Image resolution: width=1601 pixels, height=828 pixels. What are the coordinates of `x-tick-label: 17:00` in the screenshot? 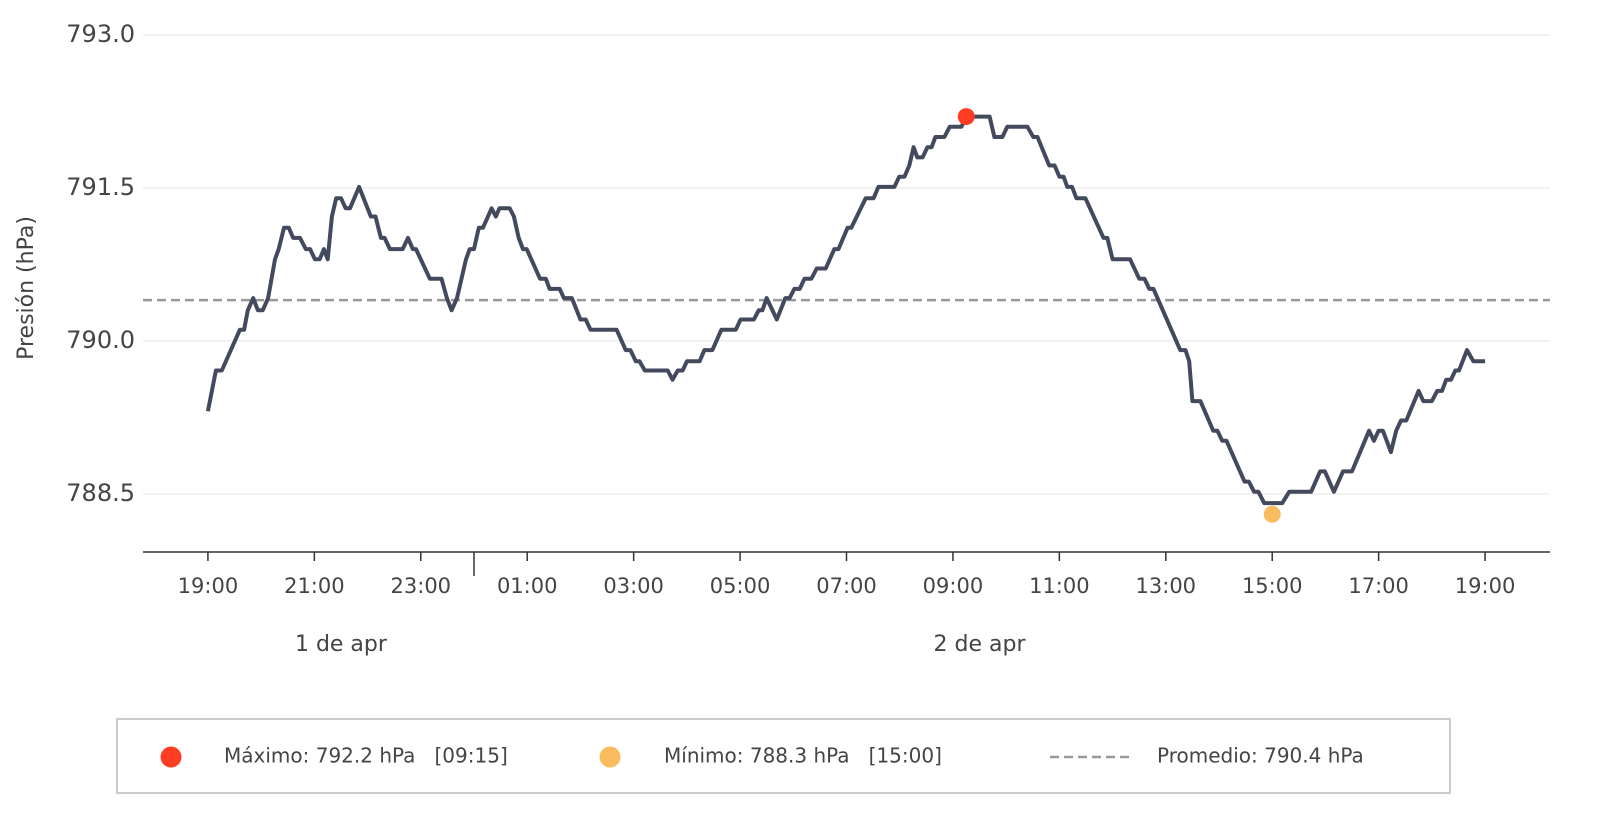 It's located at (1378, 586).